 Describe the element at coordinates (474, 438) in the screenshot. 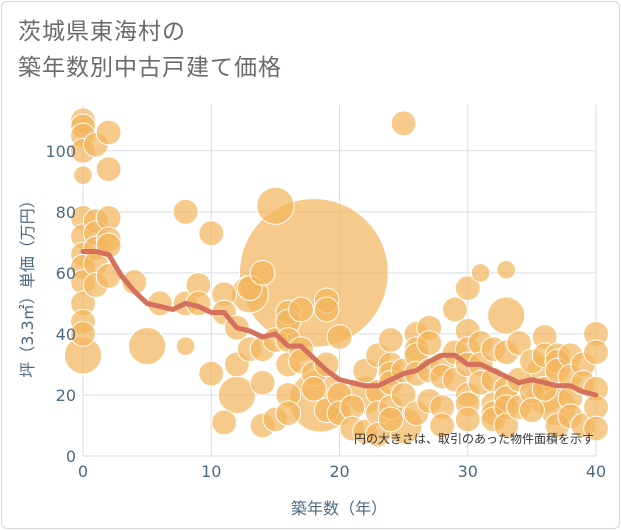

I see `bubble-size-note: 円の大きさは、取引のあった物件面積を示す` at that location.